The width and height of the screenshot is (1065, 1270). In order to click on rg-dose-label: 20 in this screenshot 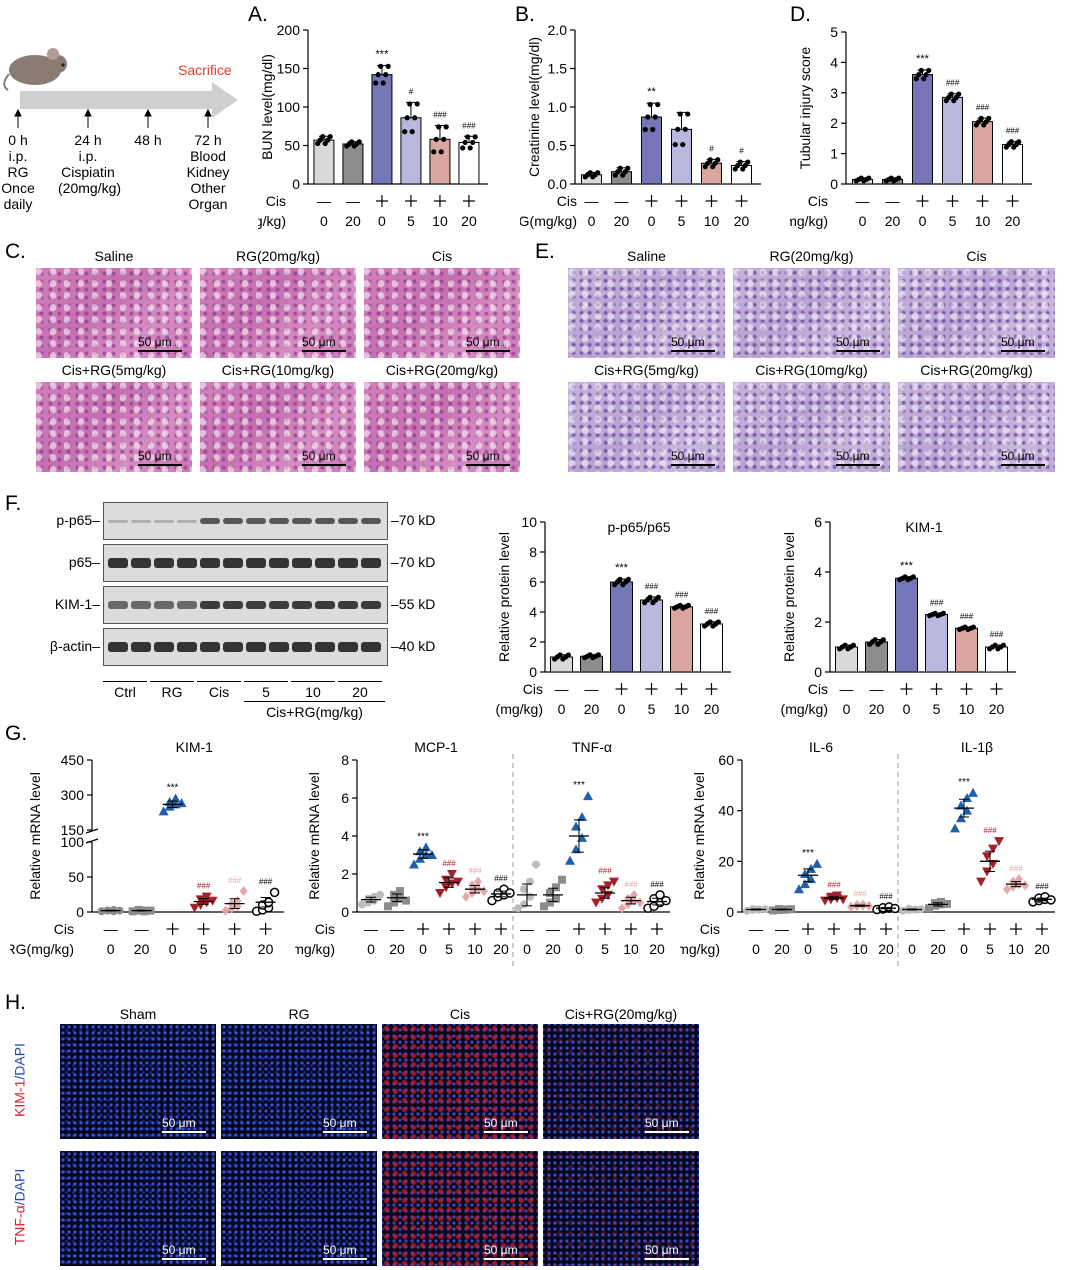, I will do `click(501, 949)`.